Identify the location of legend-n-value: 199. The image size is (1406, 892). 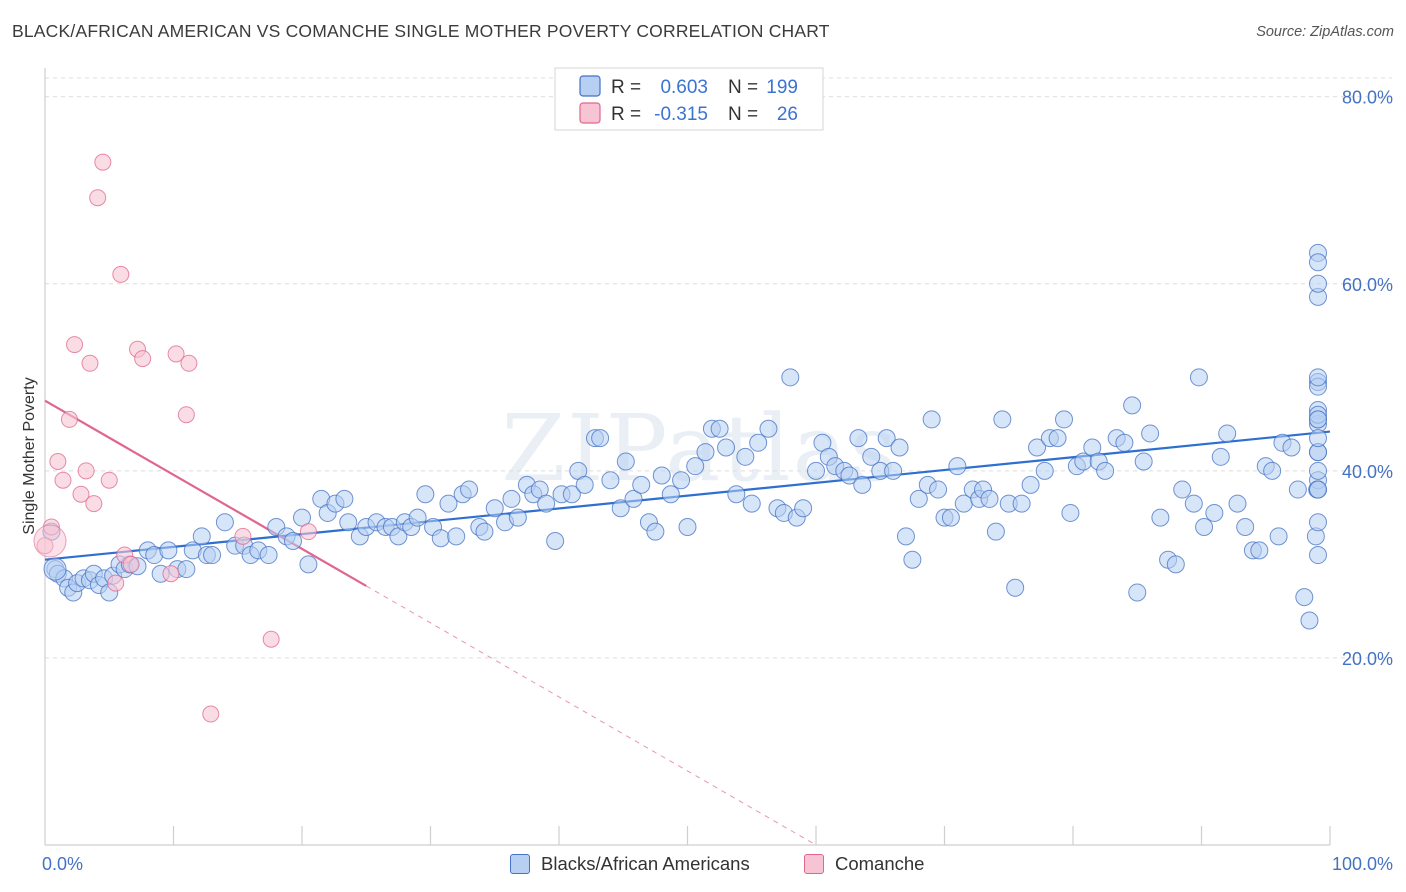
(782, 87).